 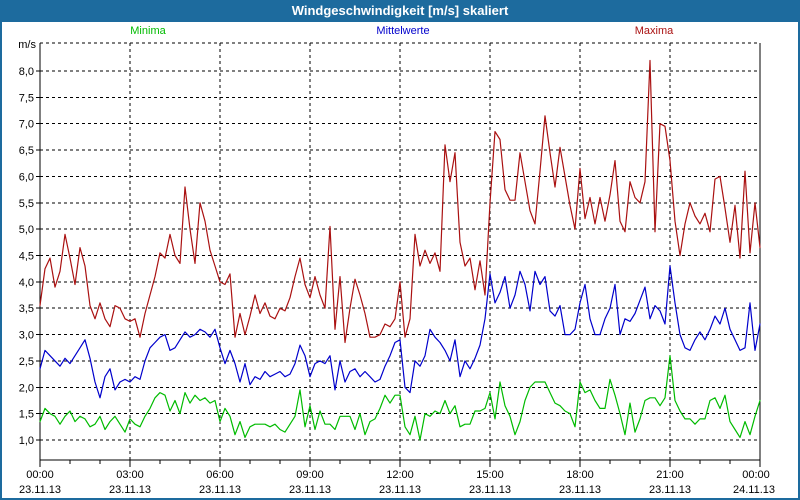 I want to click on y-tick-label: 8,0, so click(x=26, y=72).